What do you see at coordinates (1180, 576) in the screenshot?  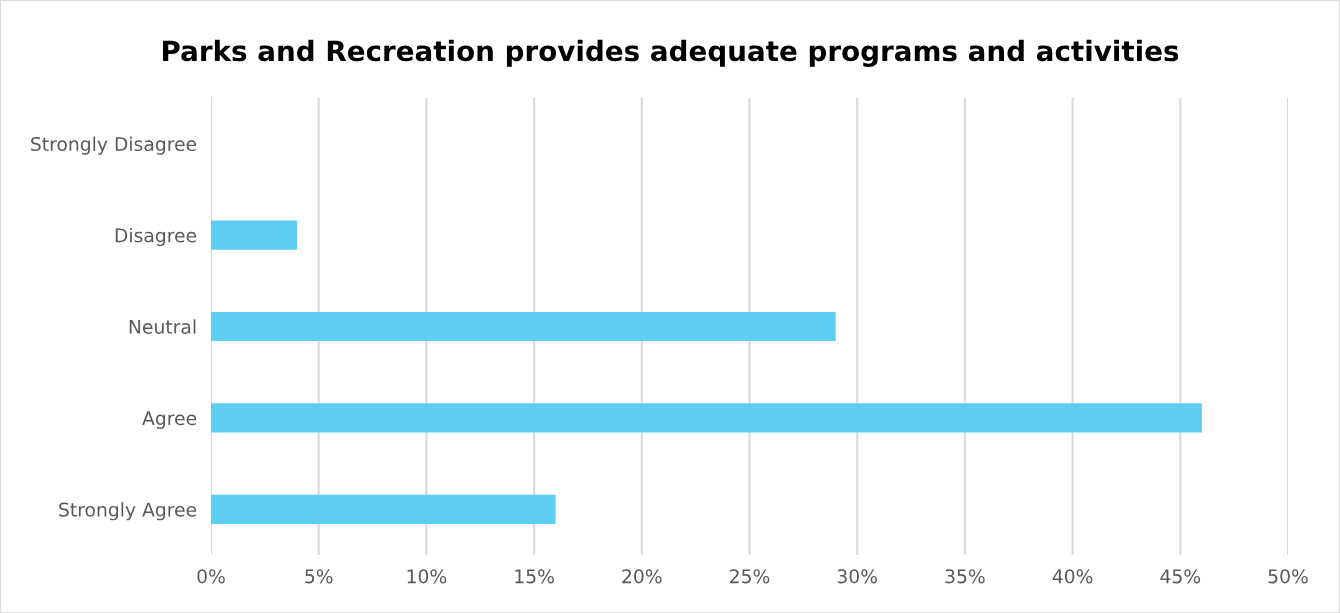 I see `x-tick-label: 45%` at bounding box center [1180, 576].